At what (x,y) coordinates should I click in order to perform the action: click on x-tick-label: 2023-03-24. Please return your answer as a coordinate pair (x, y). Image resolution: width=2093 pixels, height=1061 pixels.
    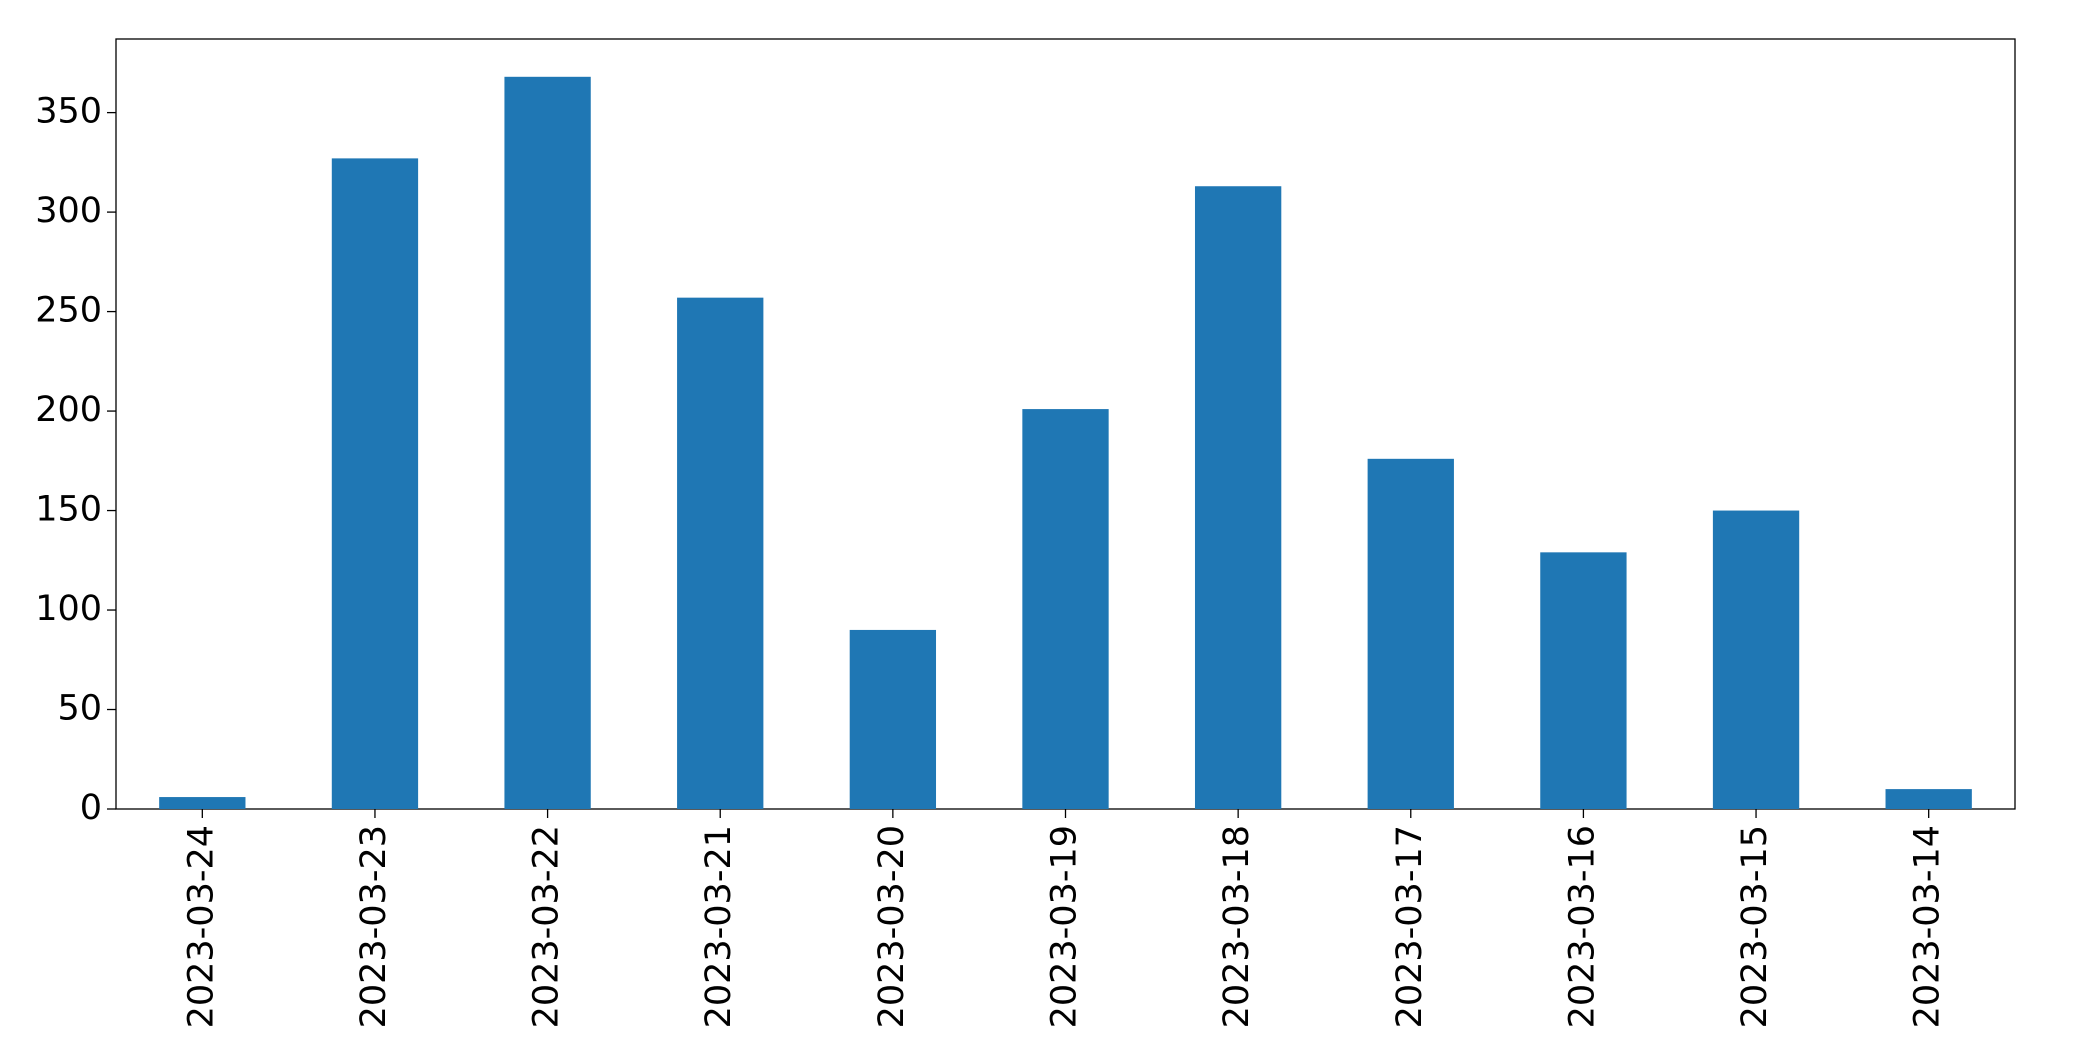
    Looking at the image, I should click on (201, 926).